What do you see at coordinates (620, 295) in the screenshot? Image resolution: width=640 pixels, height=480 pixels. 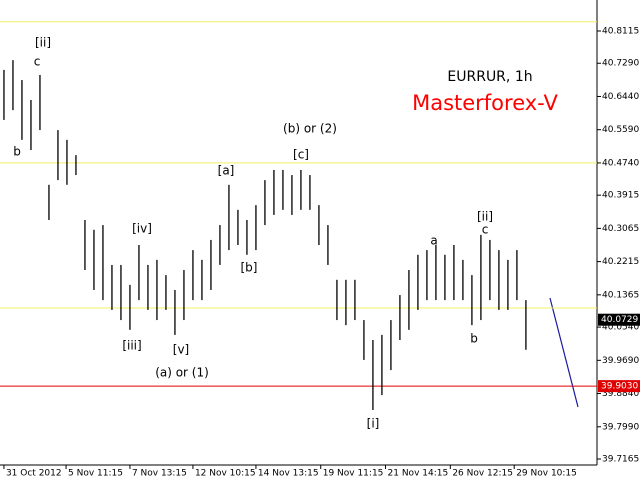 I see `y-tick-label: 40.1365` at bounding box center [620, 295].